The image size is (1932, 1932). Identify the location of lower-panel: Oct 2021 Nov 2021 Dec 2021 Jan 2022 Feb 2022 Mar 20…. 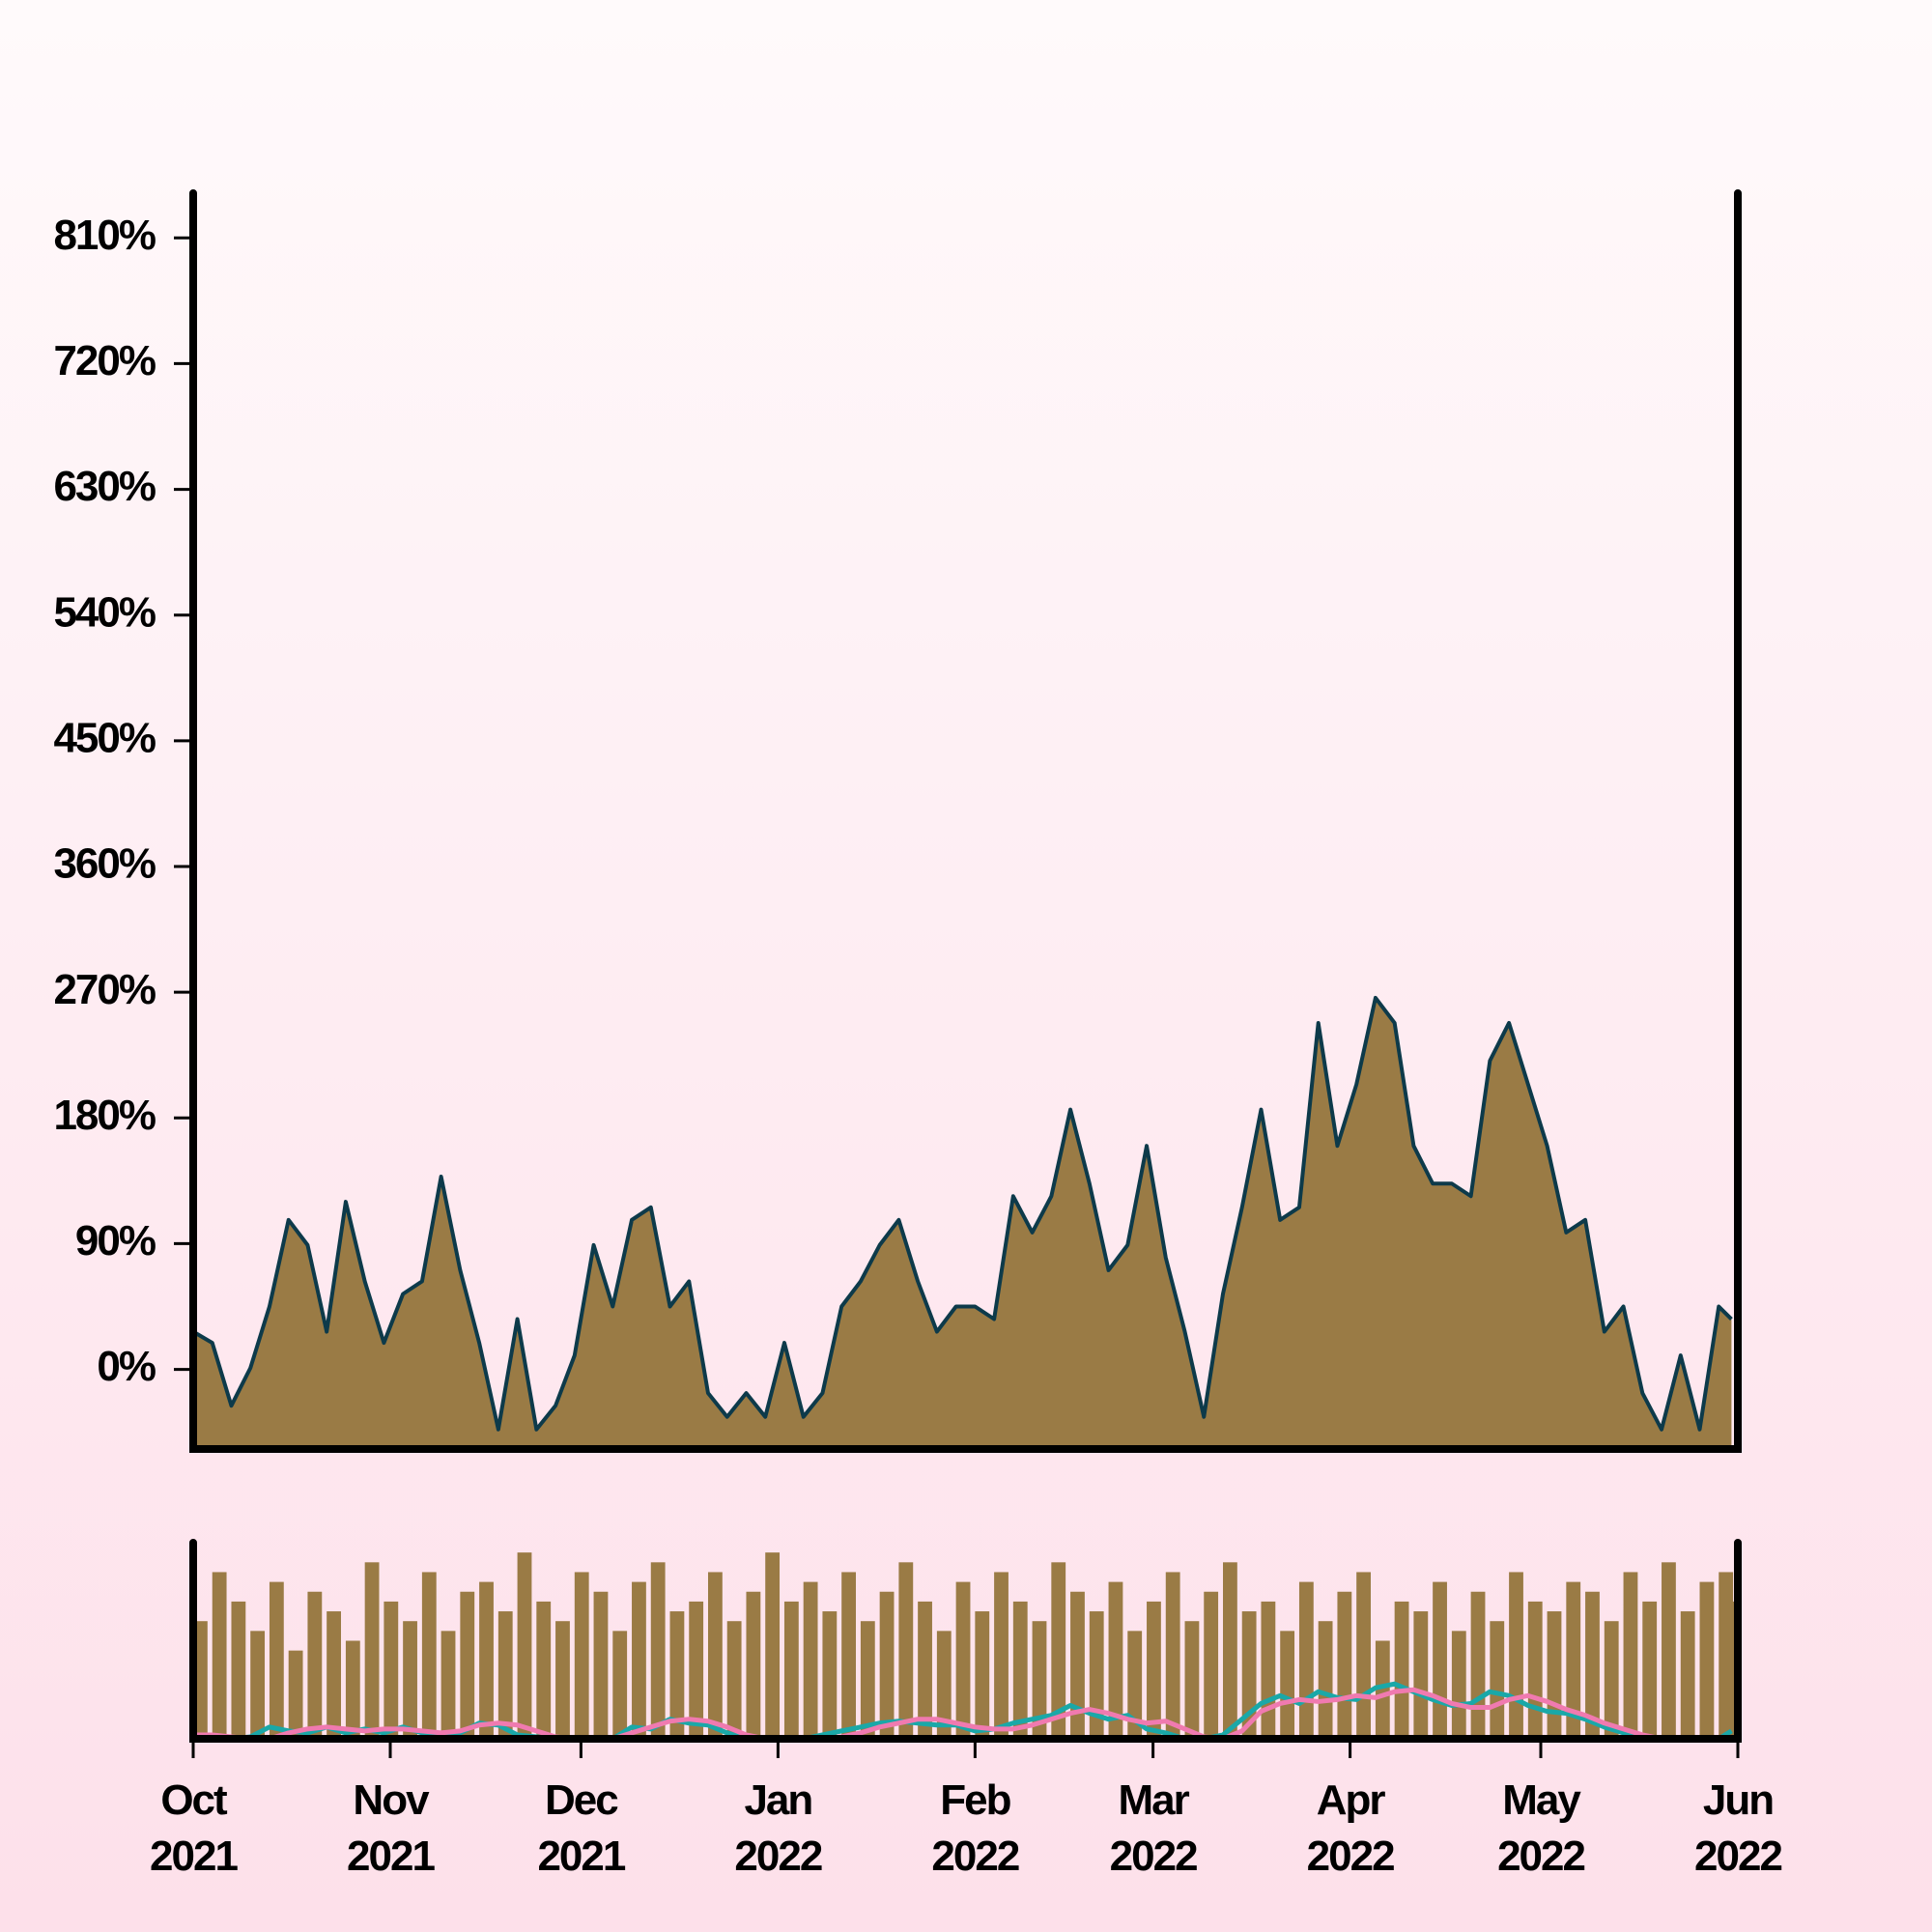
(966, 1709).